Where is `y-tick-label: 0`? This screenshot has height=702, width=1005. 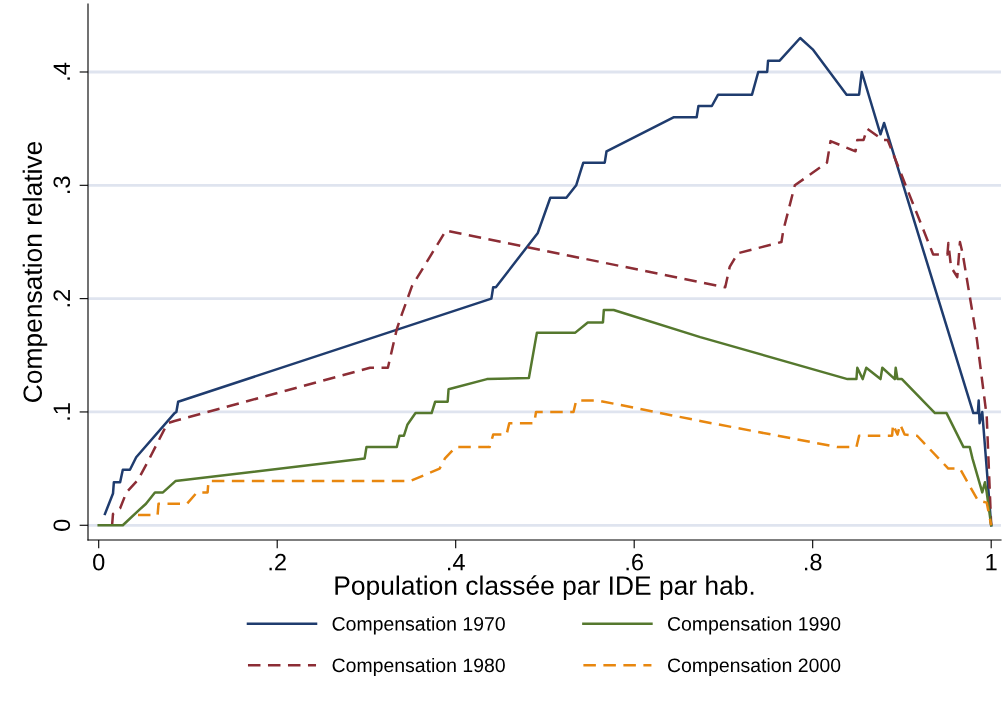 y-tick-label: 0 is located at coordinates (62, 525).